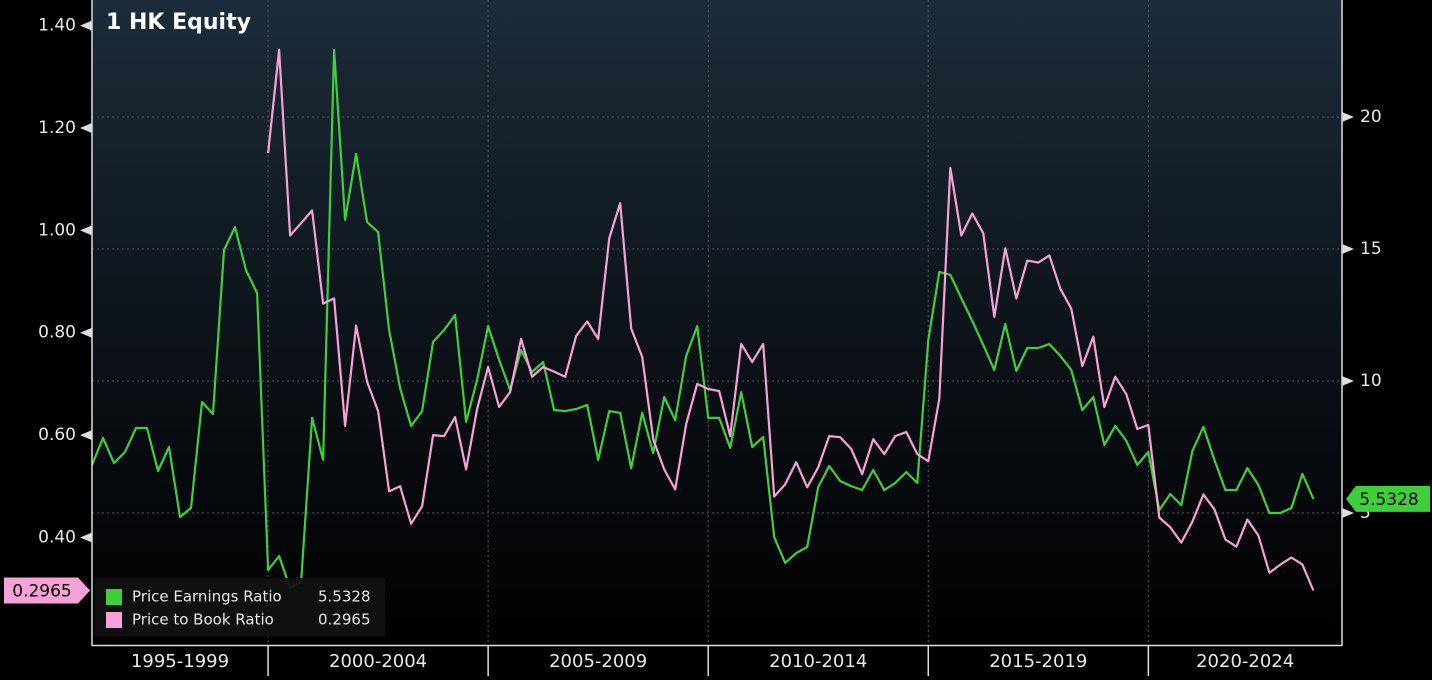 The height and width of the screenshot is (680, 1432). What do you see at coordinates (180, 661) in the screenshot?
I see `x-period-label: 1995-1999` at bounding box center [180, 661].